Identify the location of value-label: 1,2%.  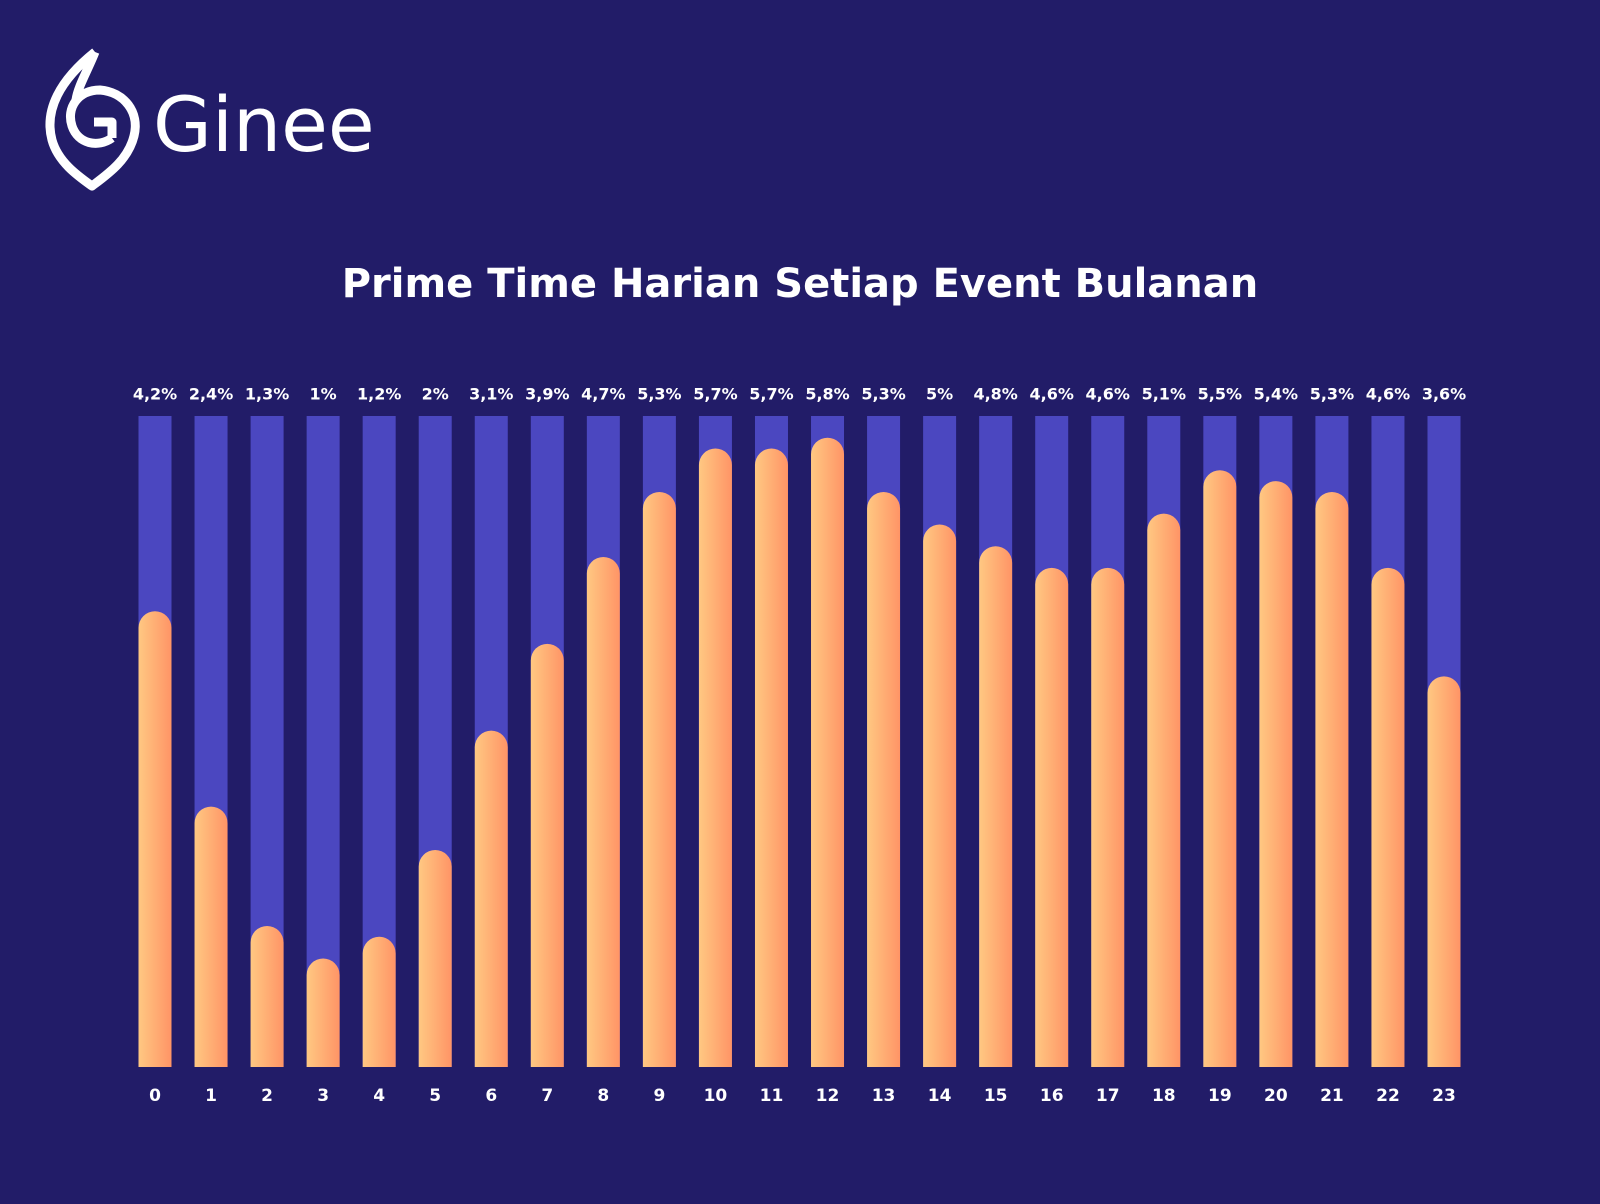
(379, 394).